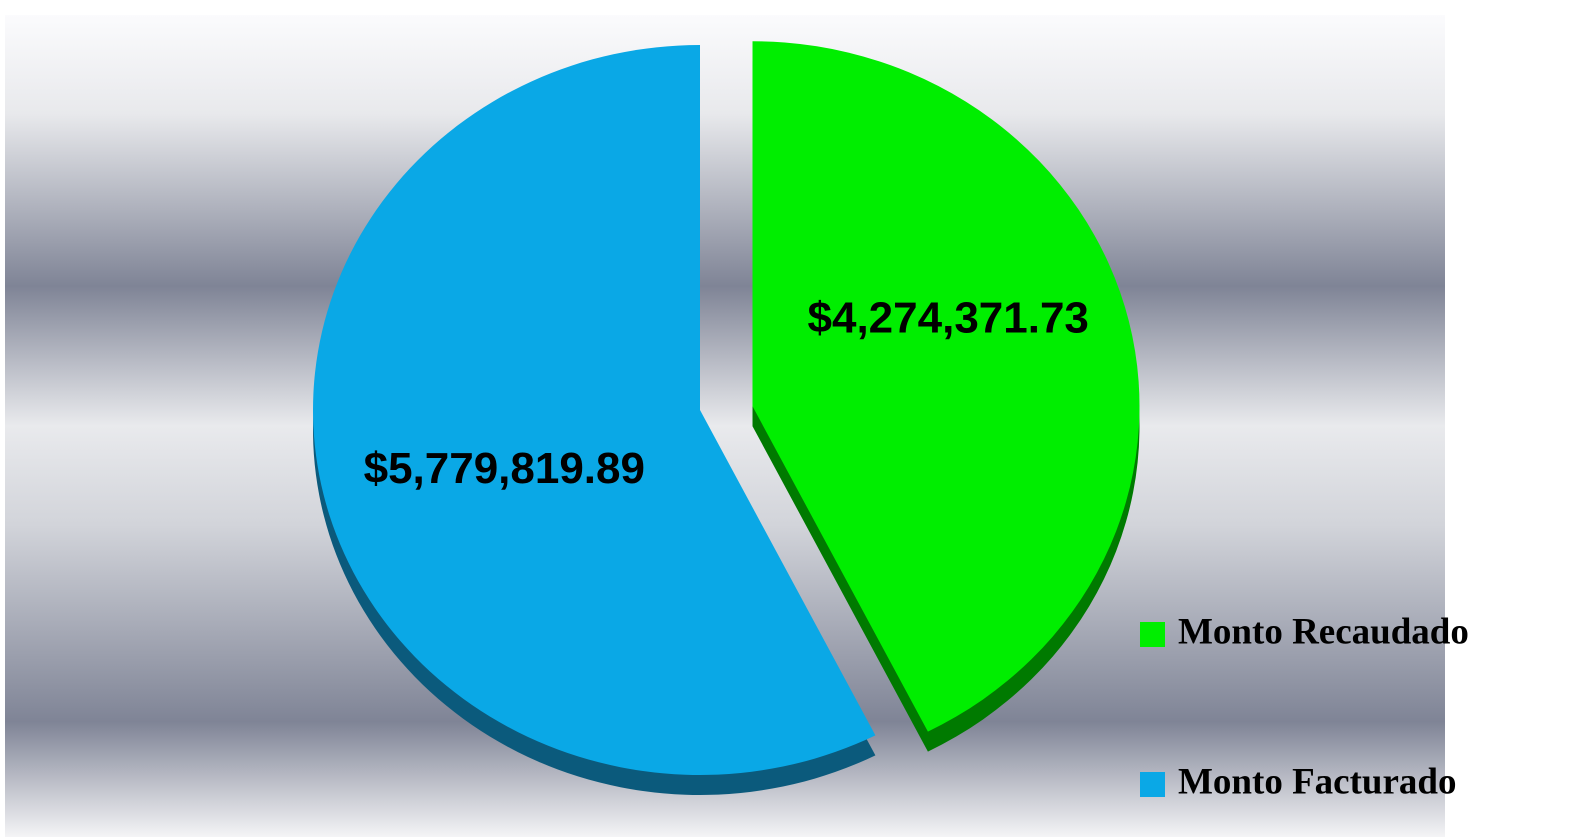  What do you see at coordinates (1317, 781) in the screenshot?
I see `legend-label: Monto Facturado` at bounding box center [1317, 781].